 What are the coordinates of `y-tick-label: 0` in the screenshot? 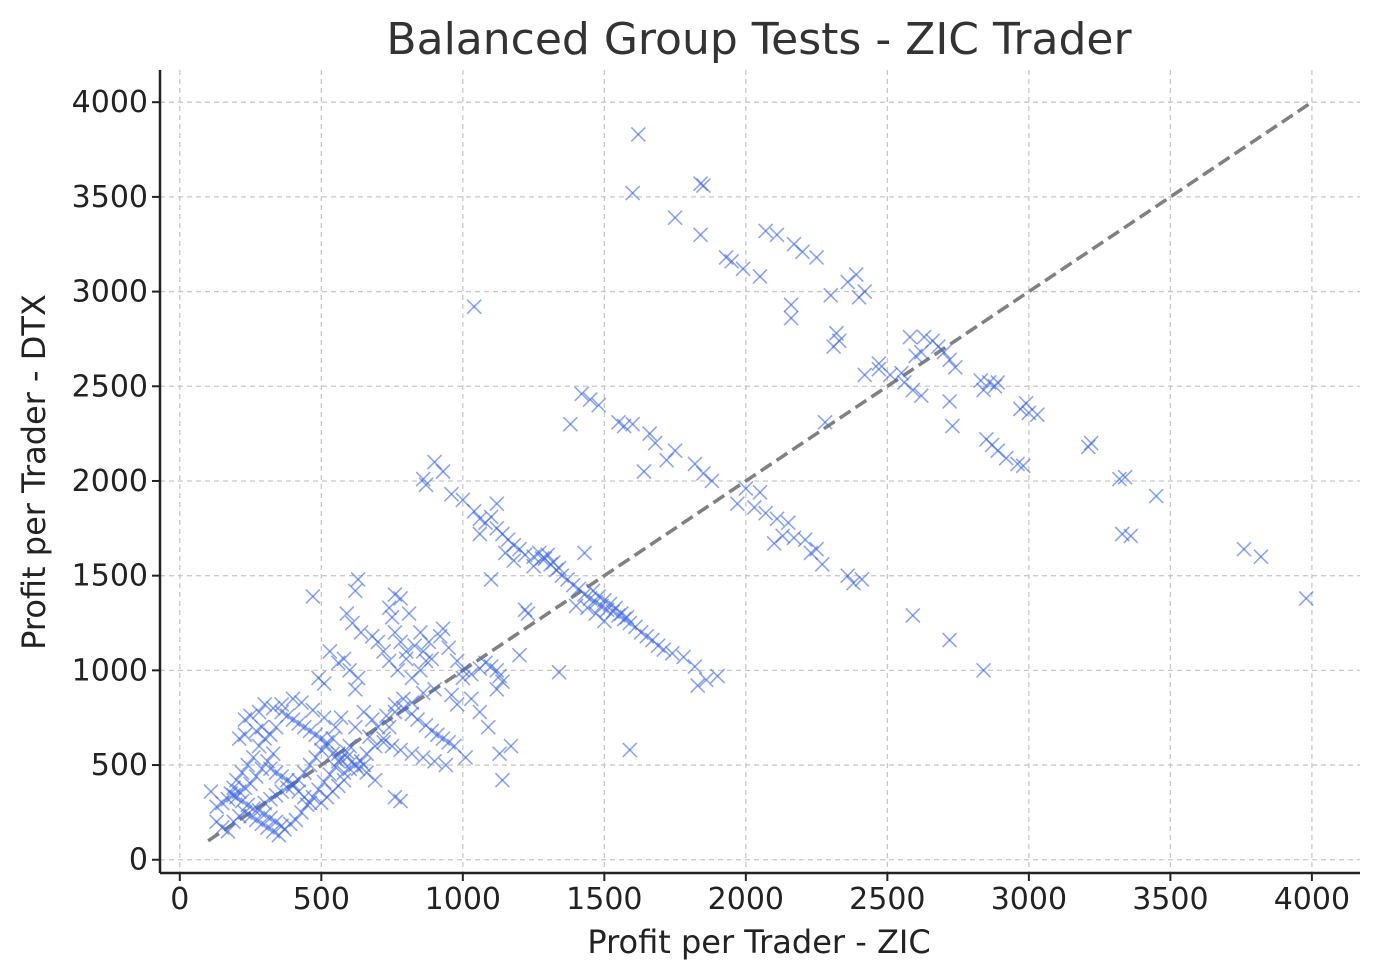 It's located at (138, 860).